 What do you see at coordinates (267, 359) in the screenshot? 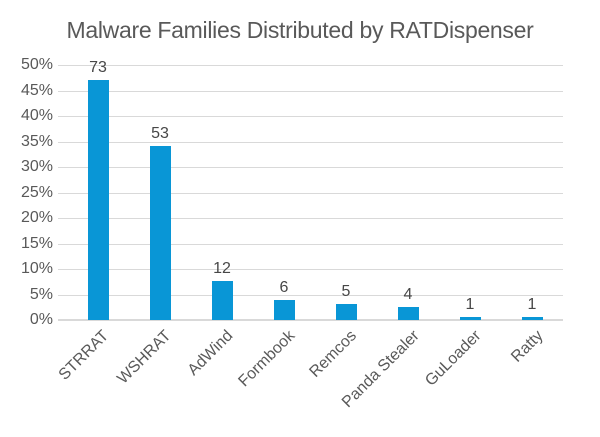
I see `x-axis-category-label: Formbook` at bounding box center [267, 359].